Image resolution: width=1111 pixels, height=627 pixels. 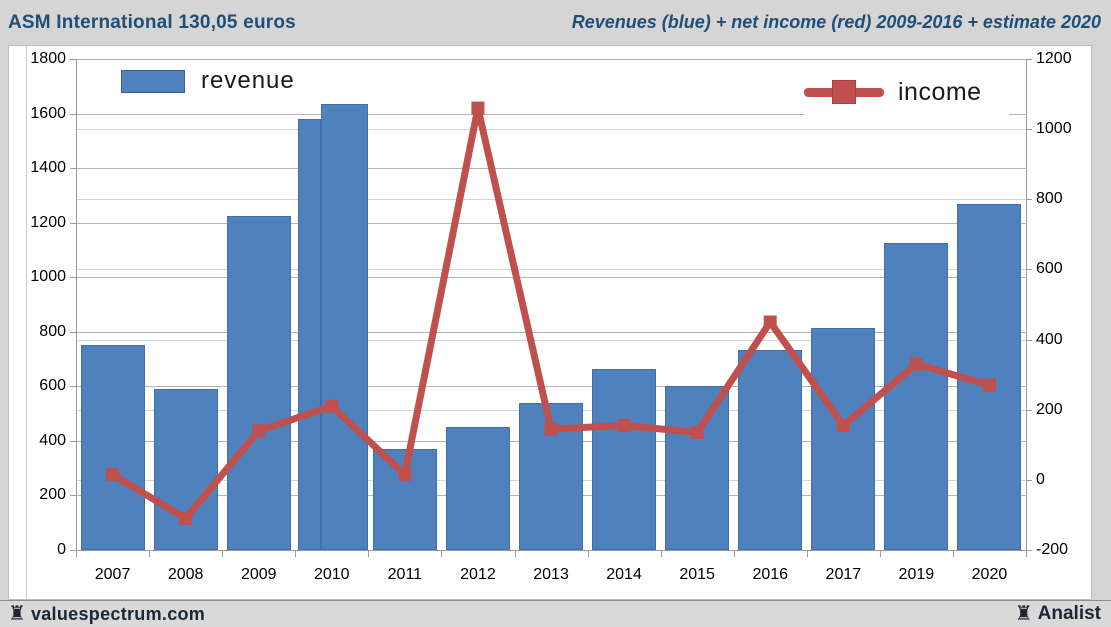 What do you see at coordinates (697, 432) in the screenshot?
I see `income-marker-2015` at bounding box center [697, 432].